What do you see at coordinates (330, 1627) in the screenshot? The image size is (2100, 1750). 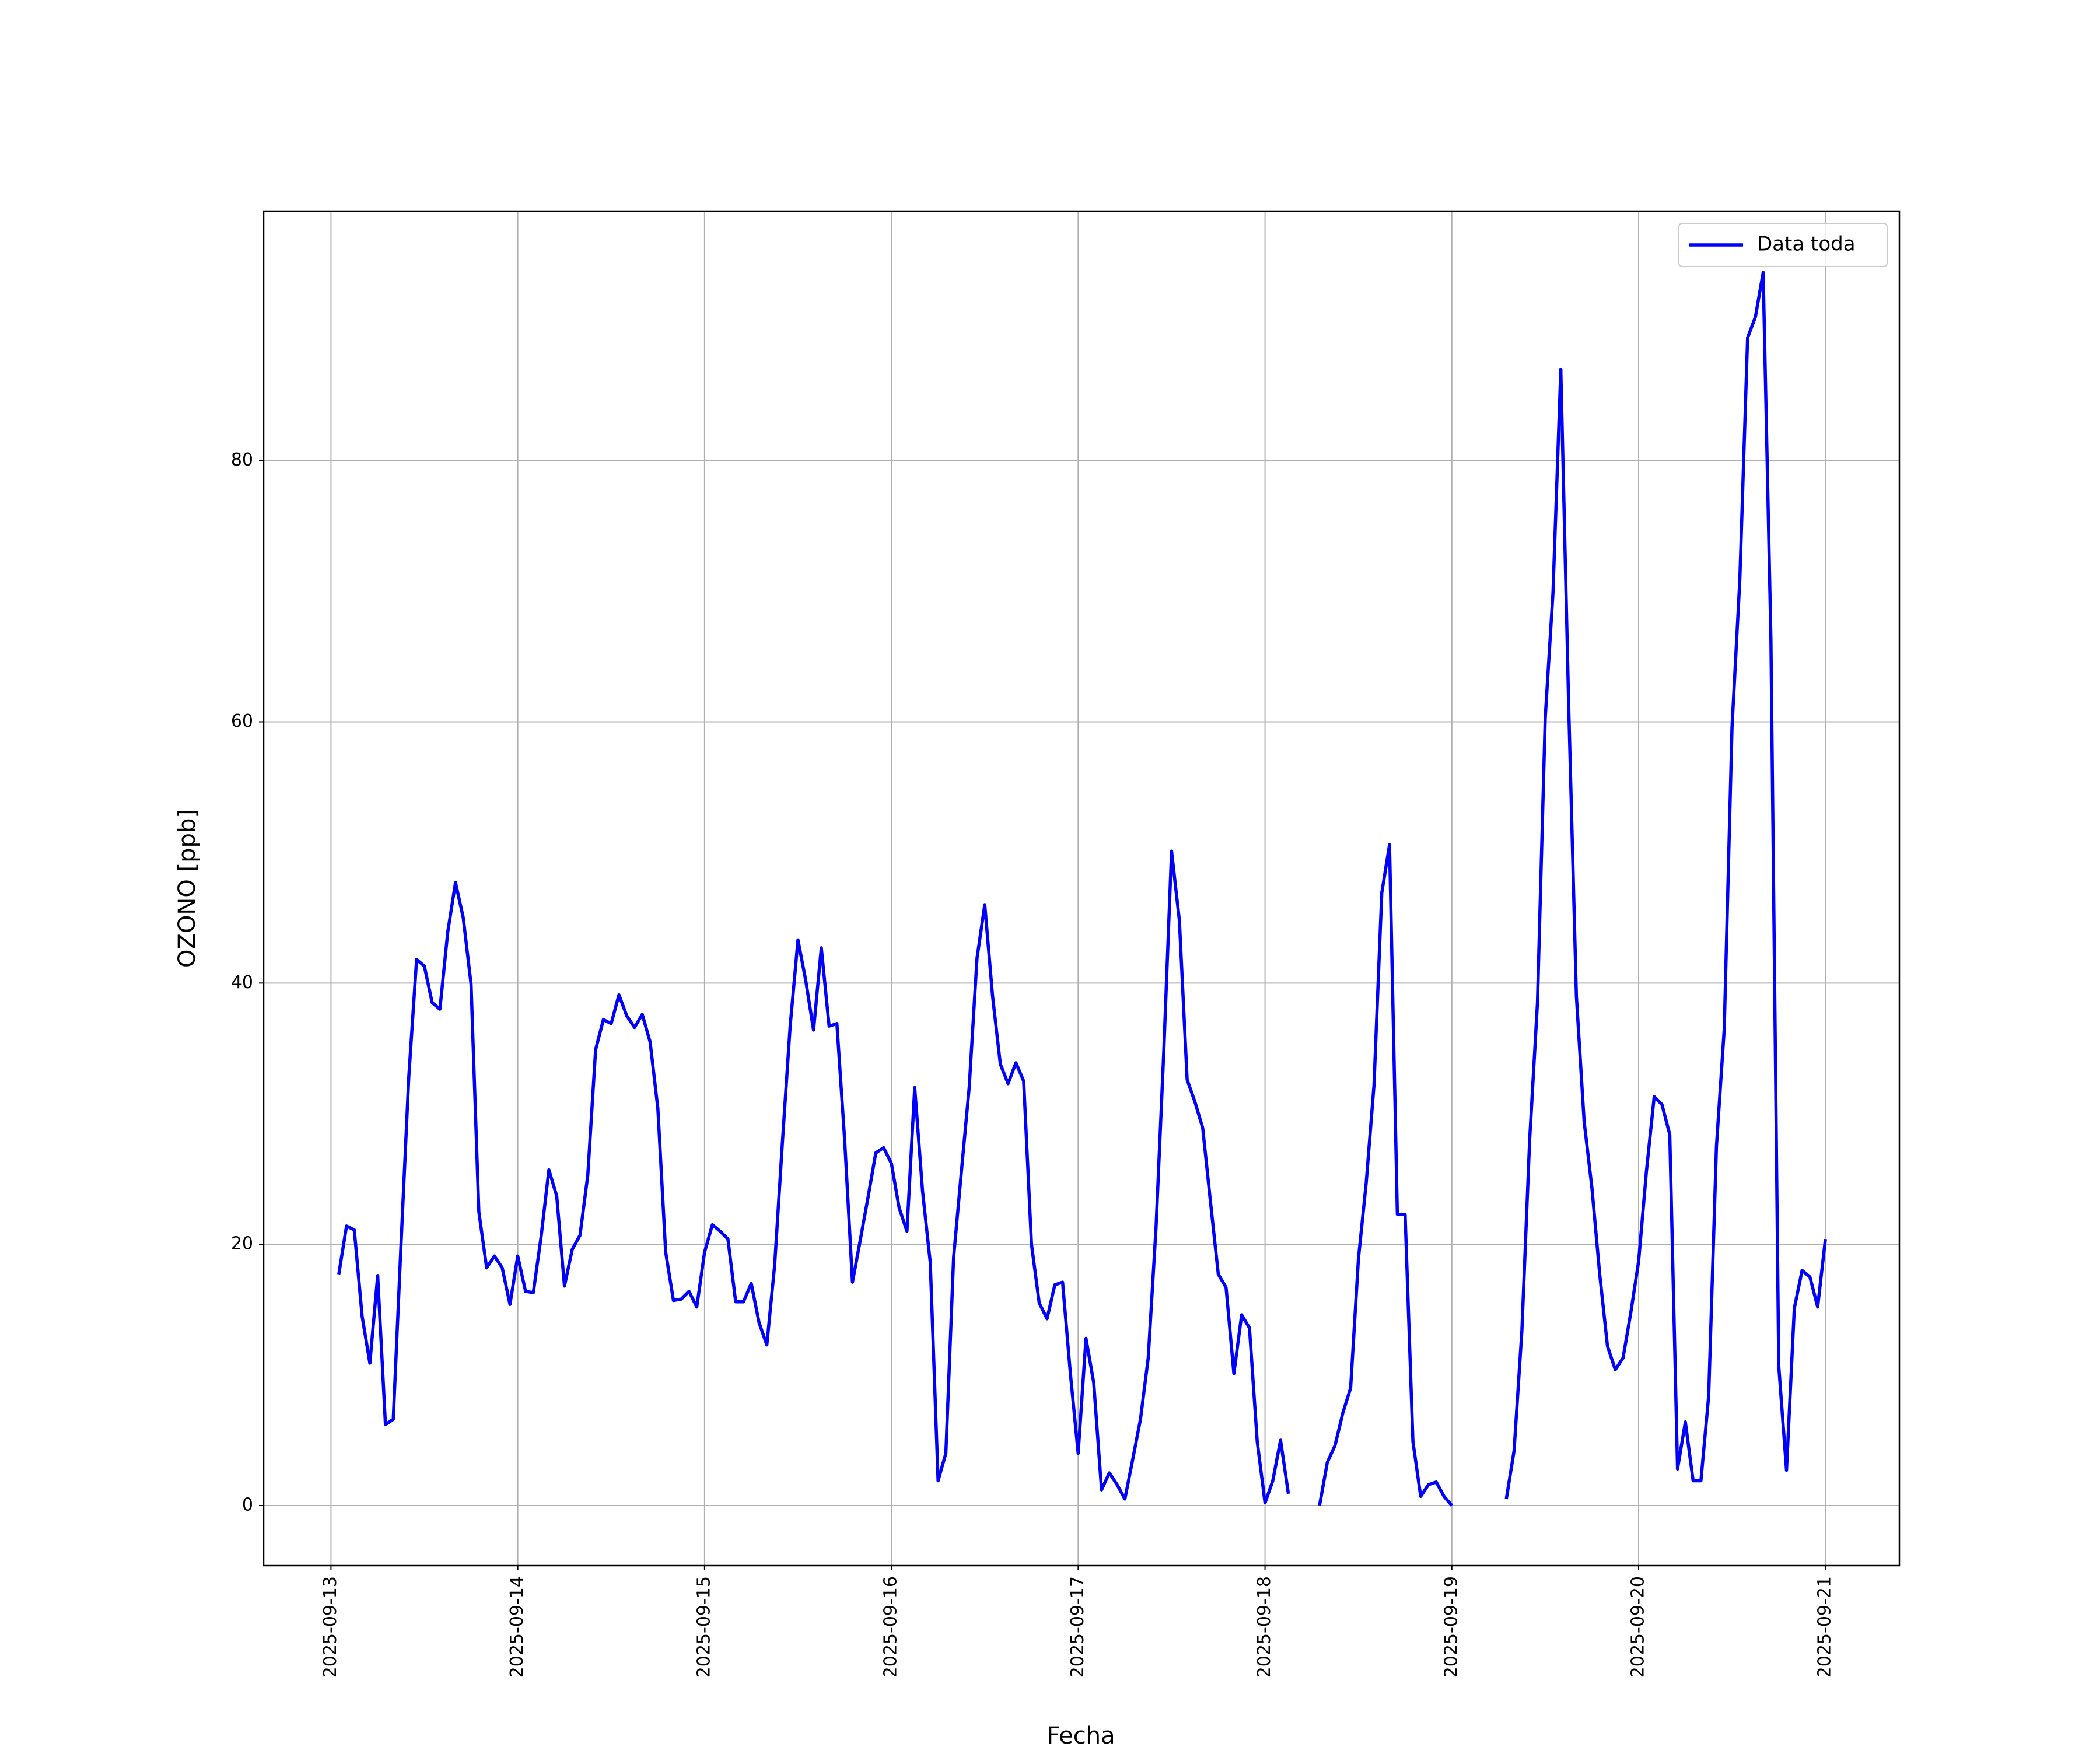 I see `x-tick-label: 2025-09-13` at bounding box center [330, 1627].